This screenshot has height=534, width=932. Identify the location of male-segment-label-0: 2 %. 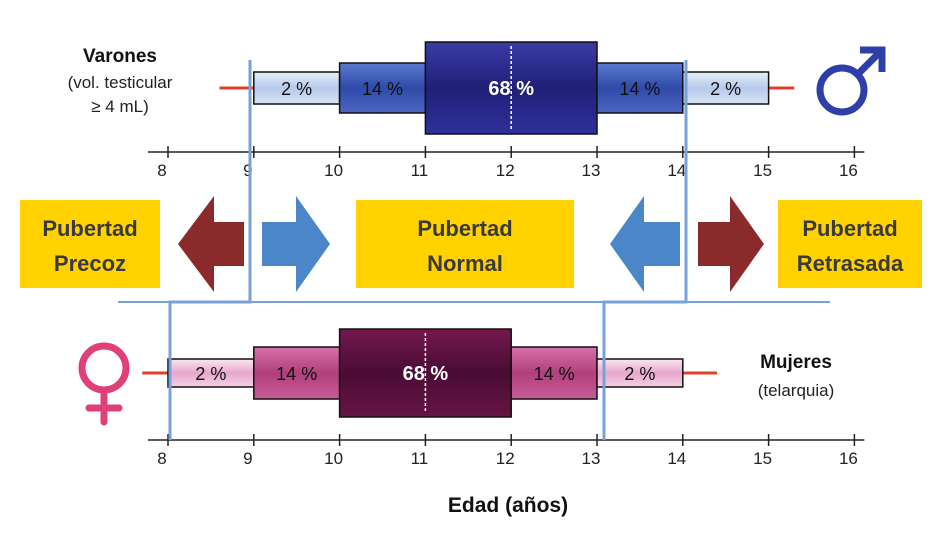
(296, 89).